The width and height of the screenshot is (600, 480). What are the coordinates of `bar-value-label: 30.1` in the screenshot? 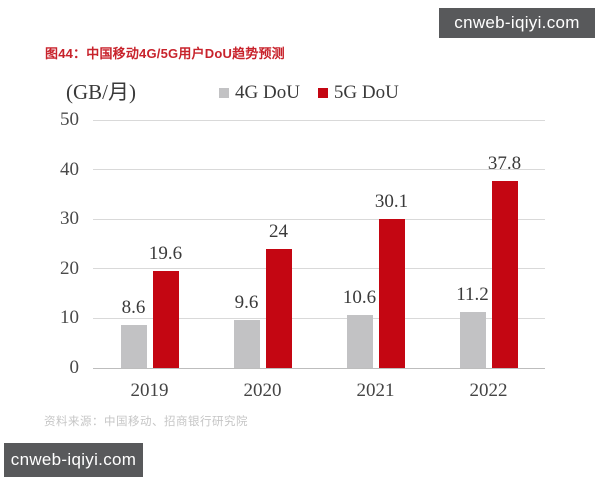 It's located at (391, 201).